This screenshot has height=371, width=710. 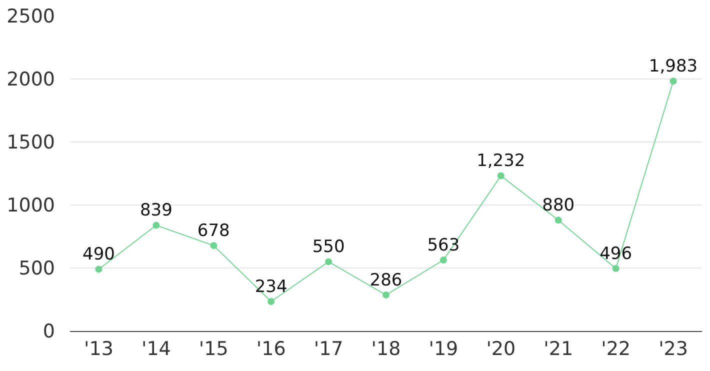 What do you see at coordinates (98, 254) in the screenshot?
I see `data-label: 490` at bounding box center [98, 254].